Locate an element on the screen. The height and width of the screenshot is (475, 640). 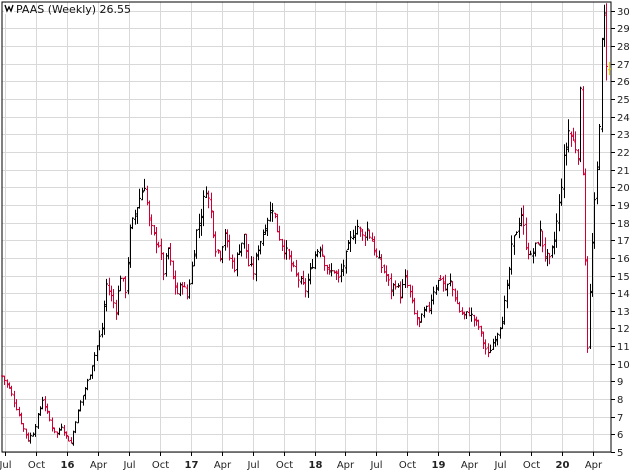
y-tick-label: 8 is located at coordinates (620, 400).